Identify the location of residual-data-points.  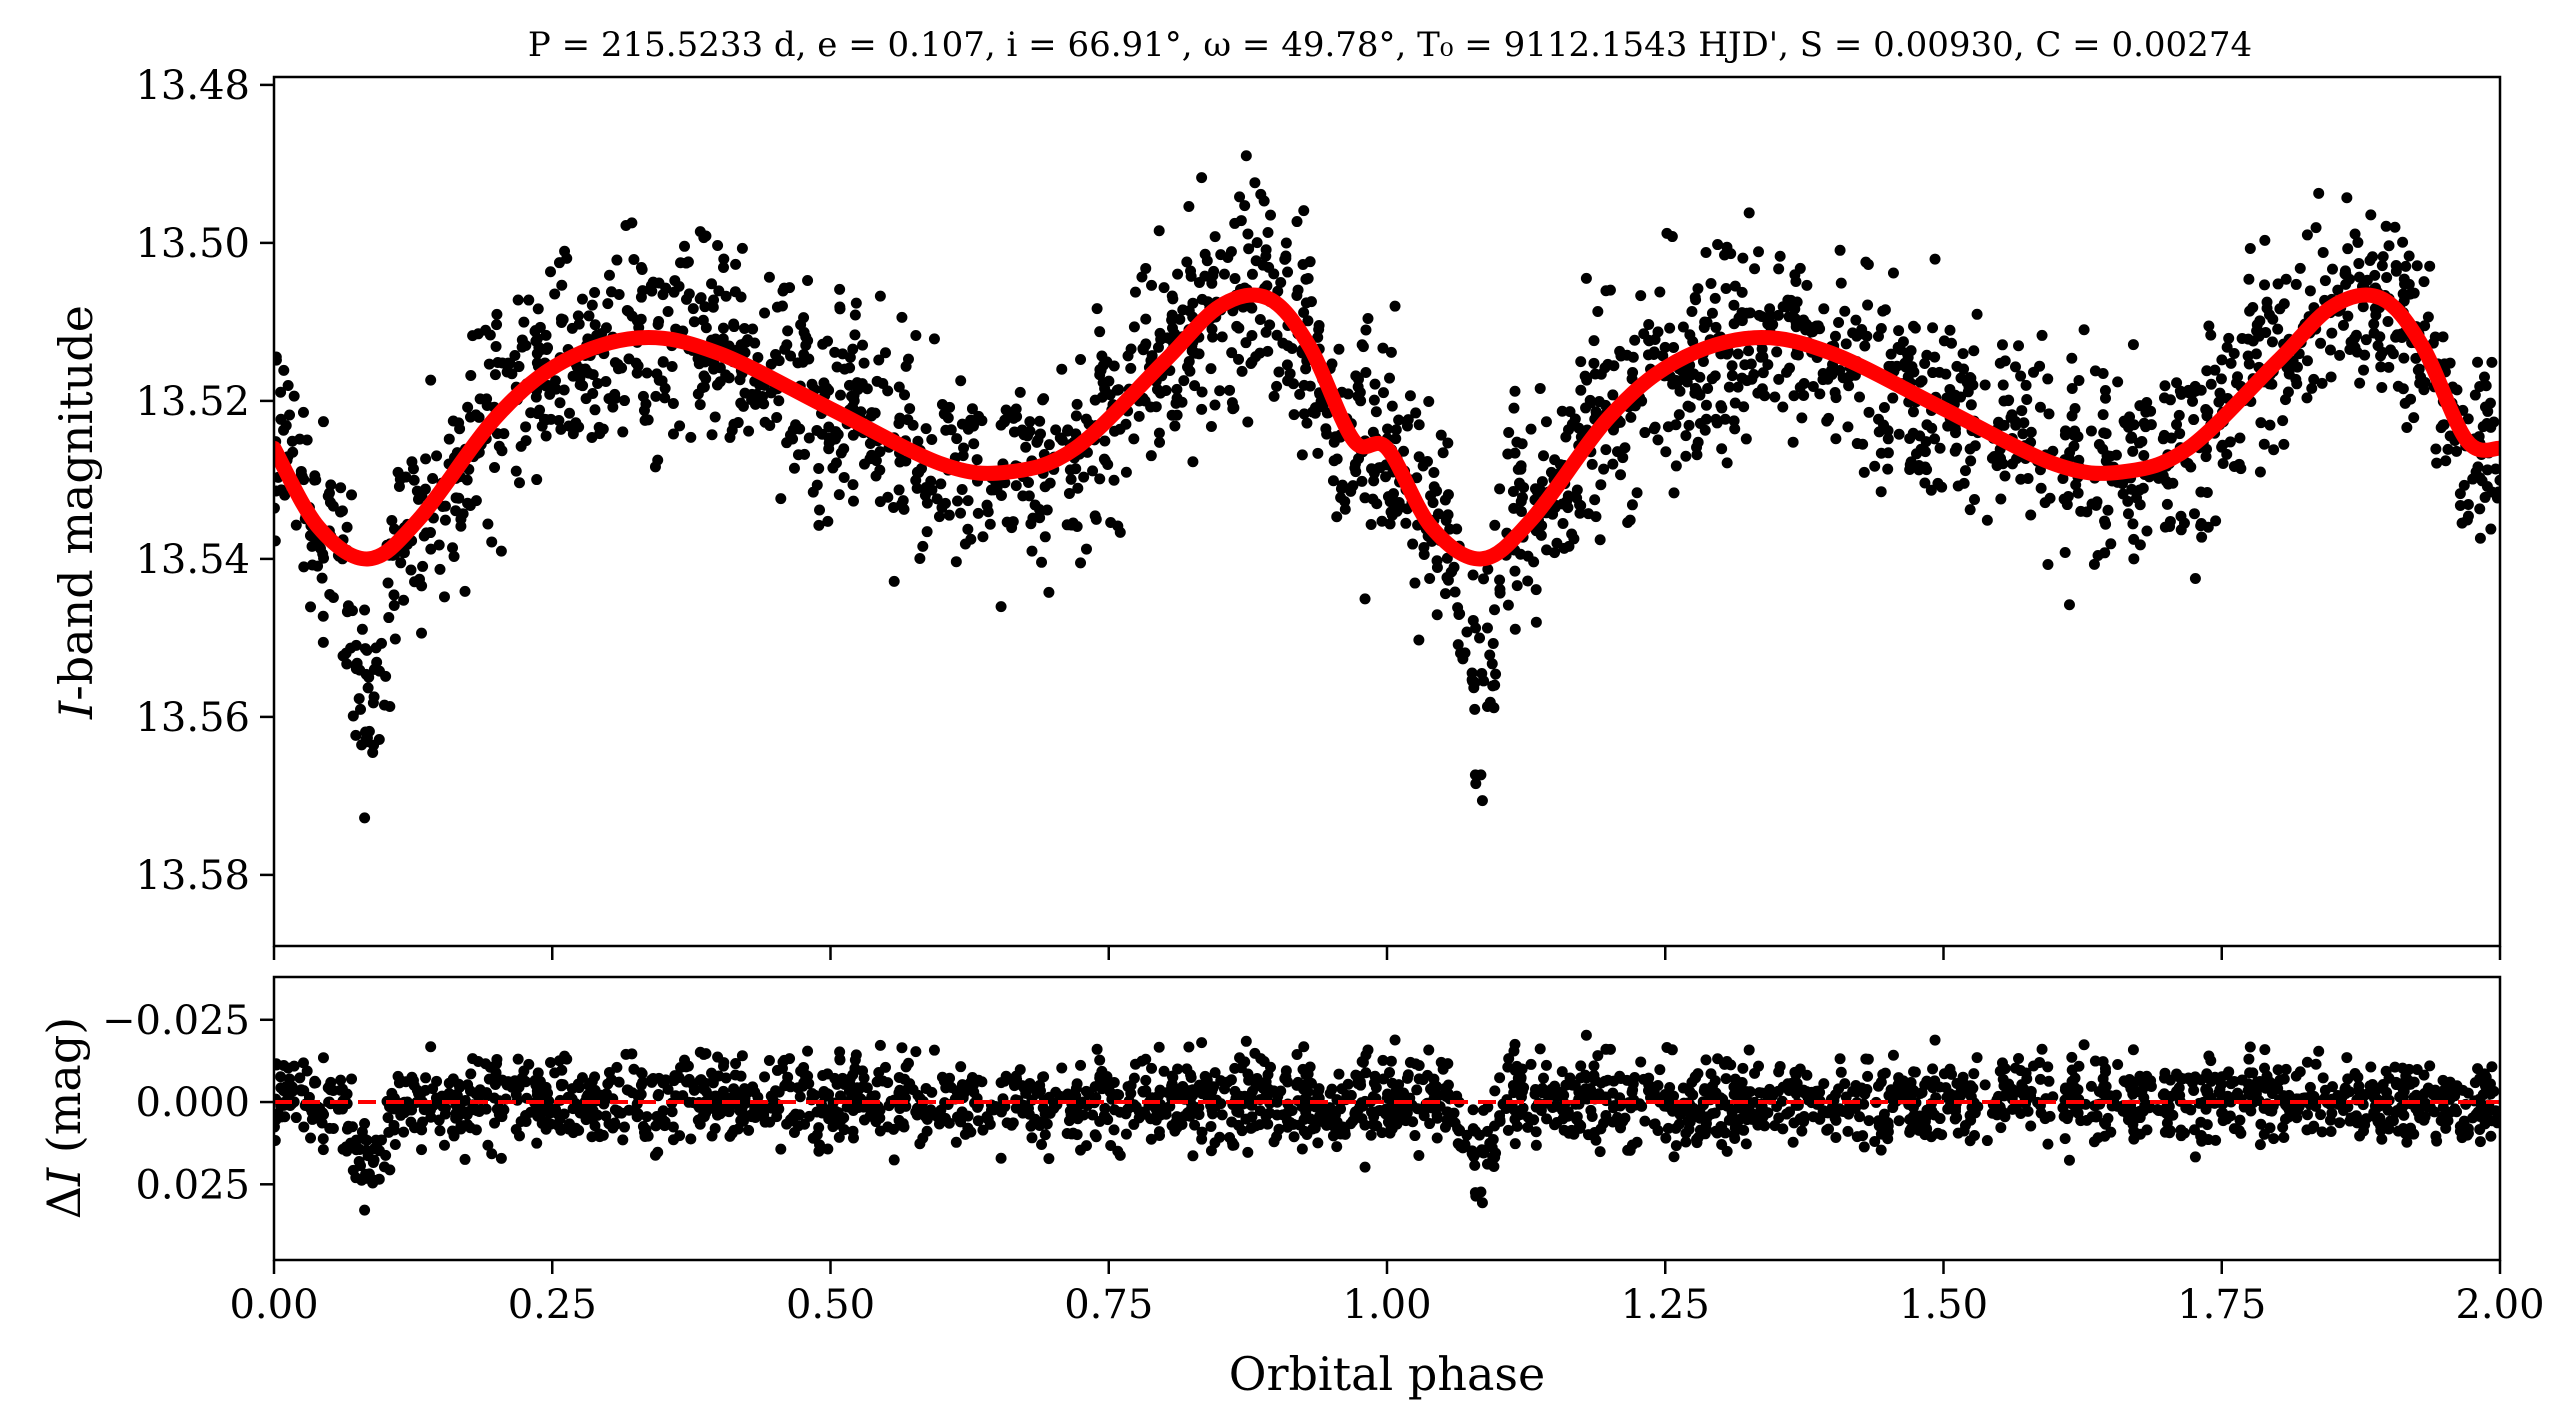
(1387, 1123).